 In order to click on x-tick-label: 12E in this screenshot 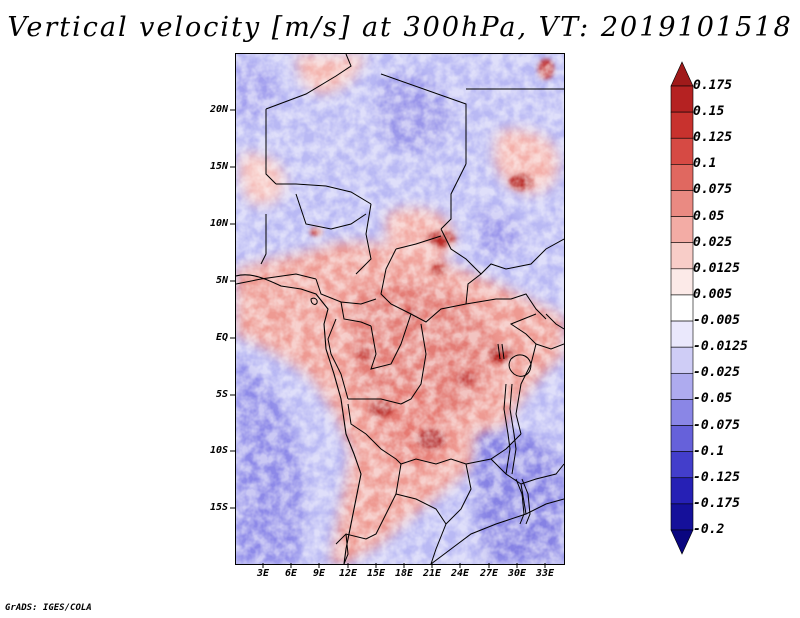, I will do `click(348, 573)`.